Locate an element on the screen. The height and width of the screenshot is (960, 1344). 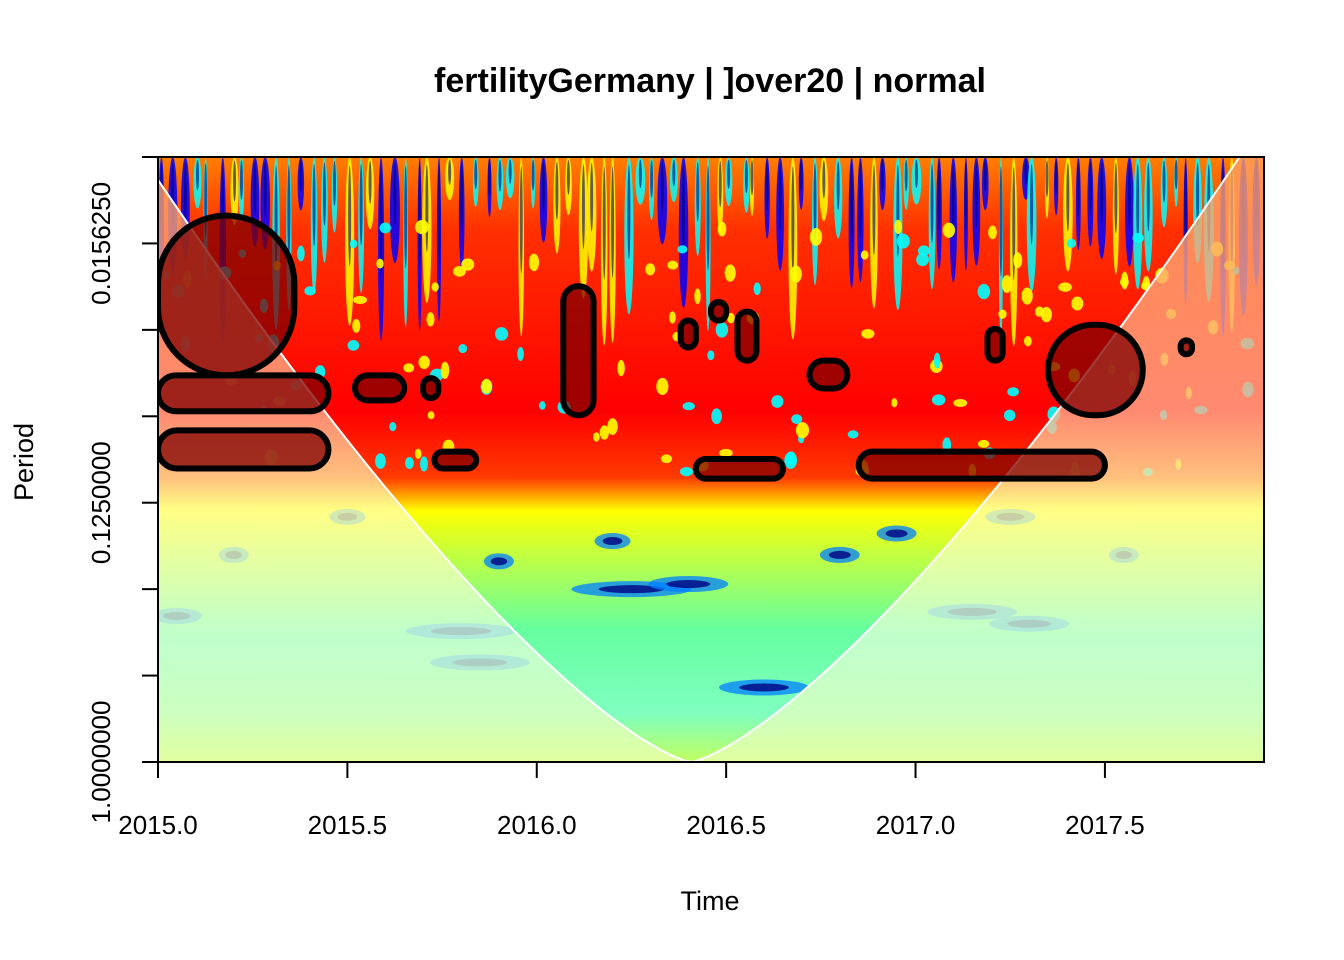
y-axis: 0.0156250 0.1250000 1.0000000 is located at coordinates (122, 489).